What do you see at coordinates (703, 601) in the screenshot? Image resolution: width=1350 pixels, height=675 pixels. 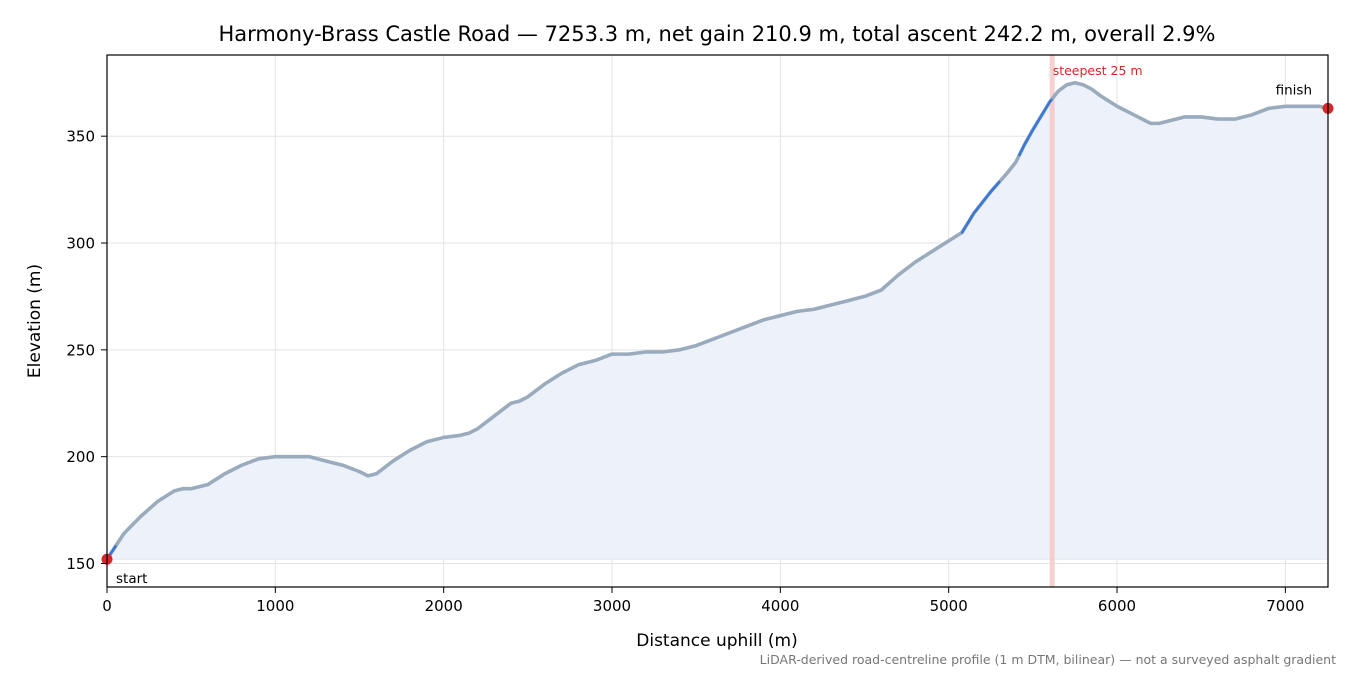 I see `x-axis-ticks: 0 1000 2000 3000 4000 5000 6000 7000` at bounding box center [703, 601].